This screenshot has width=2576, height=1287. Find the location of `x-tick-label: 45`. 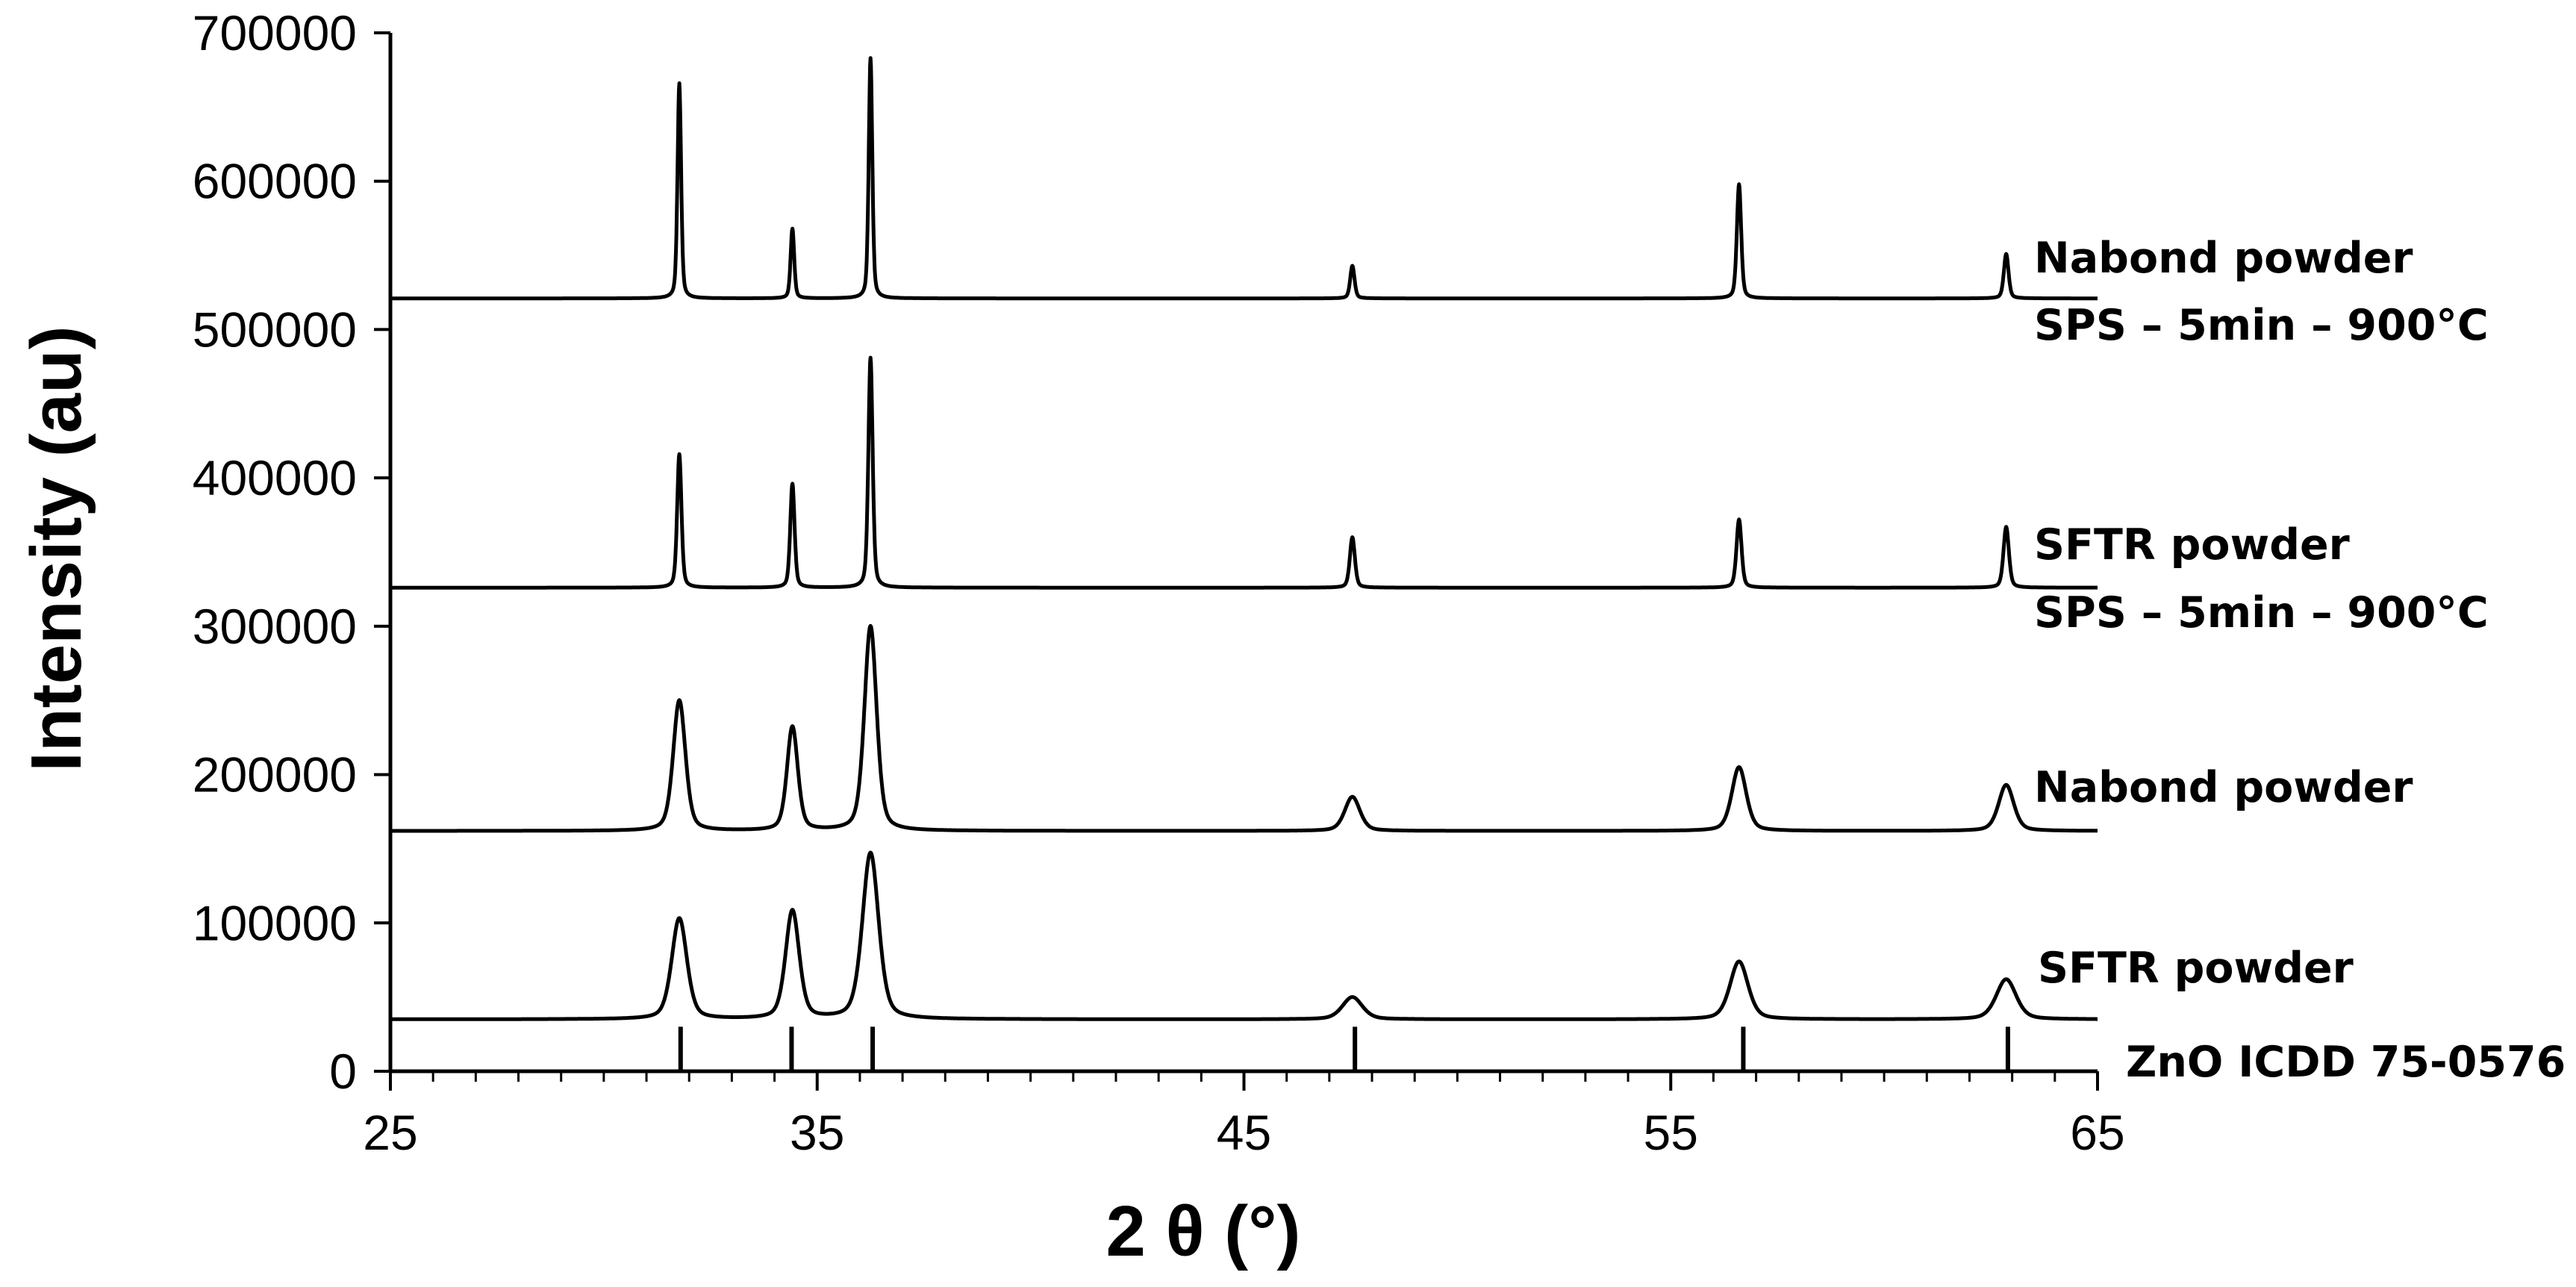

x-tick-label: 45 is located at coordinates (1244, 1132).